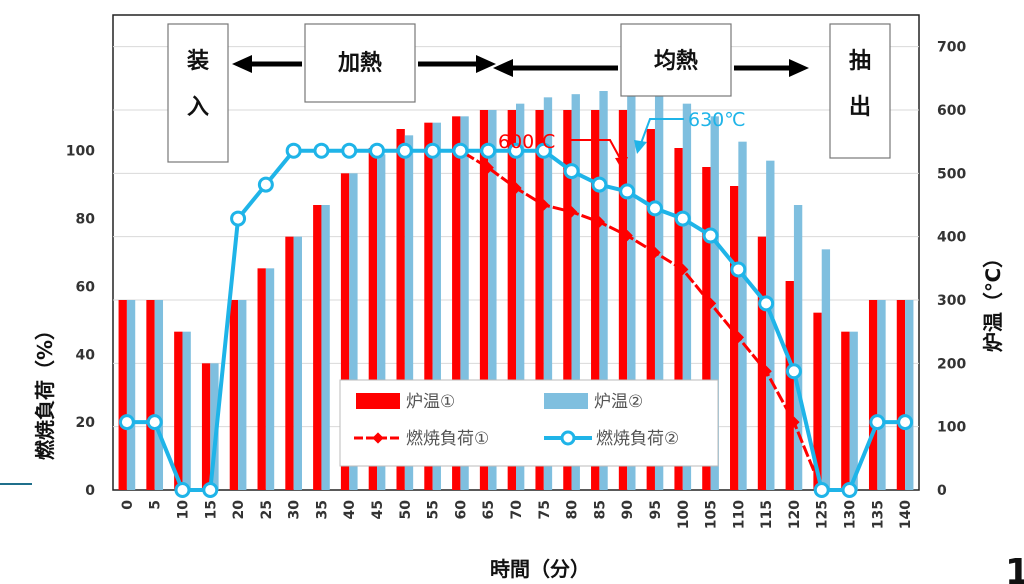  I want to click on legend: 炉温① 炉温② 燃焼負荷① 燃焼負荷②, so click(529, 423).